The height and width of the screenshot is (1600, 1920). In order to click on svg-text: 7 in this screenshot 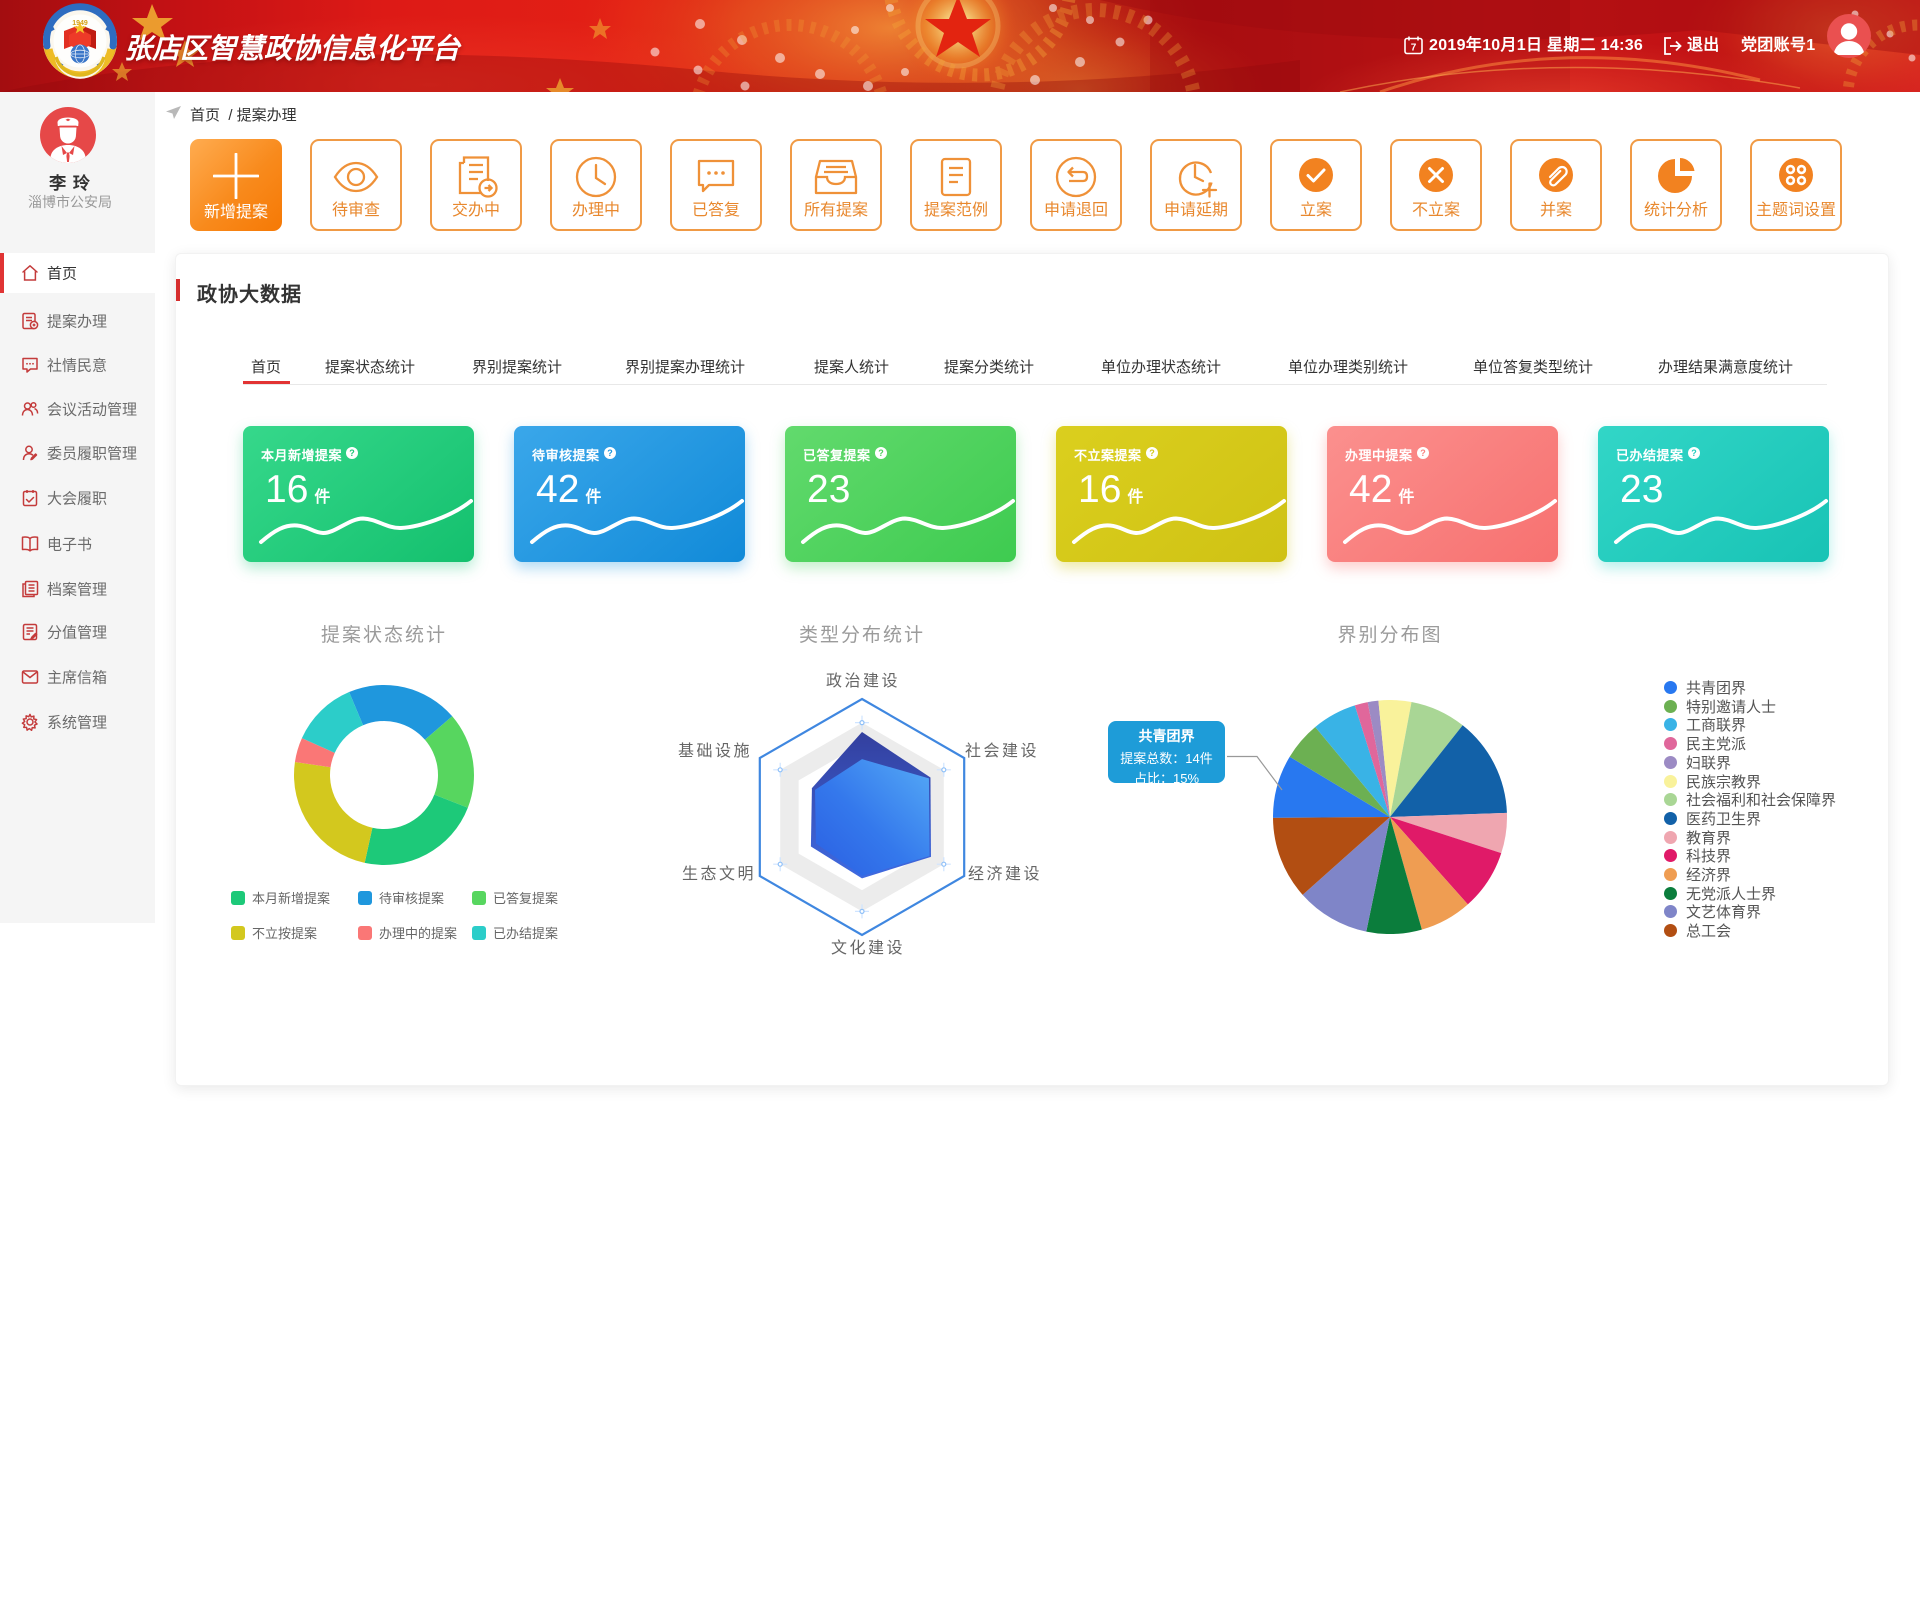, I will do `click(1414, 48)`.